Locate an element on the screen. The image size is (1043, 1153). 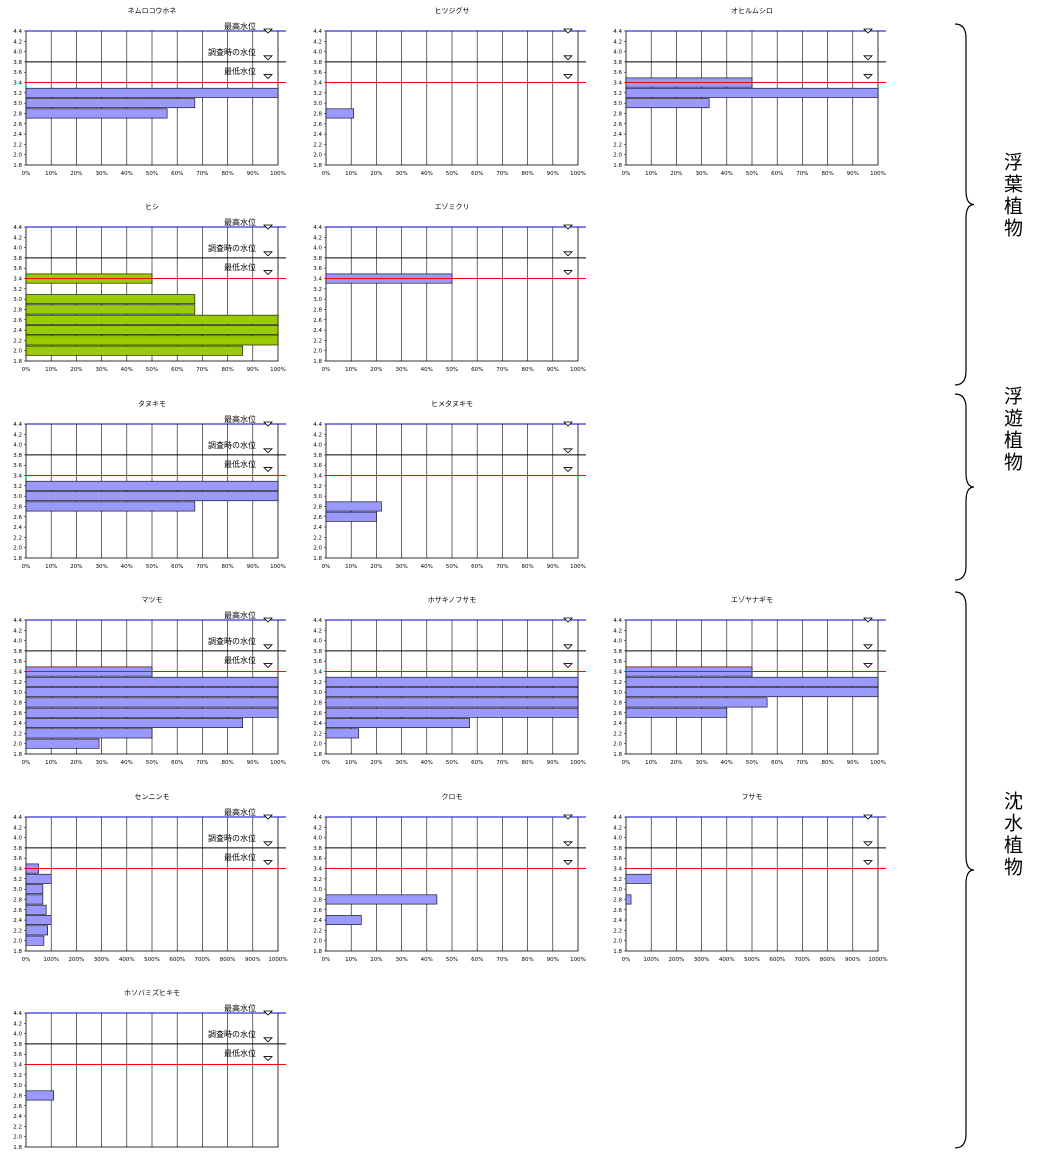
x-tick-label: 700% is located at coordinates (203, 960).